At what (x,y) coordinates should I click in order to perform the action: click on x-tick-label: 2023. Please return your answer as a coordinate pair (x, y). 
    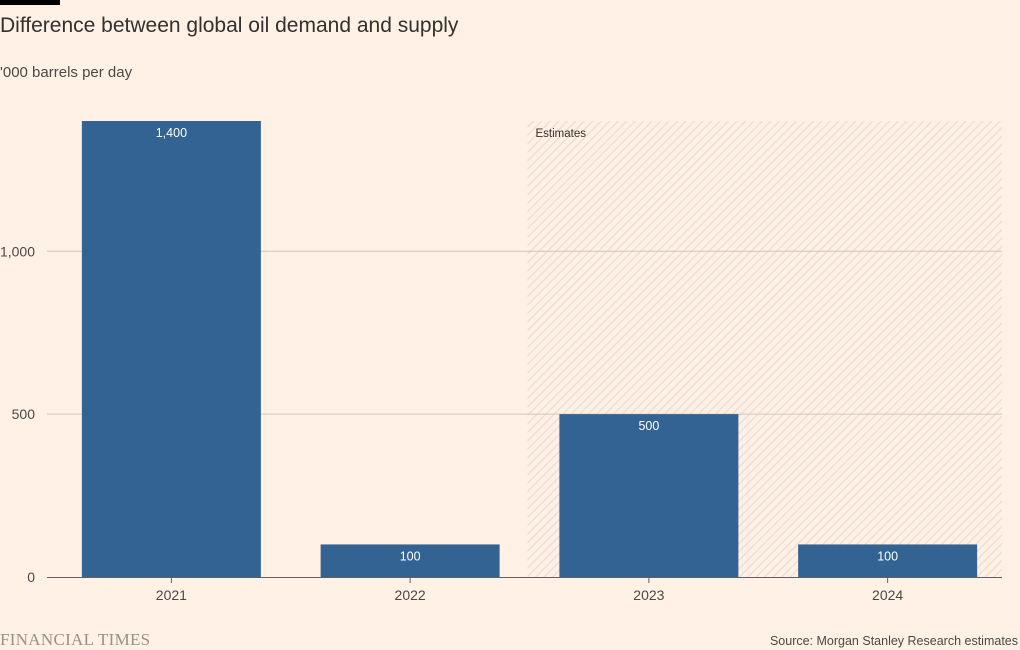
    Looking at the image, I should click on (648, 595).